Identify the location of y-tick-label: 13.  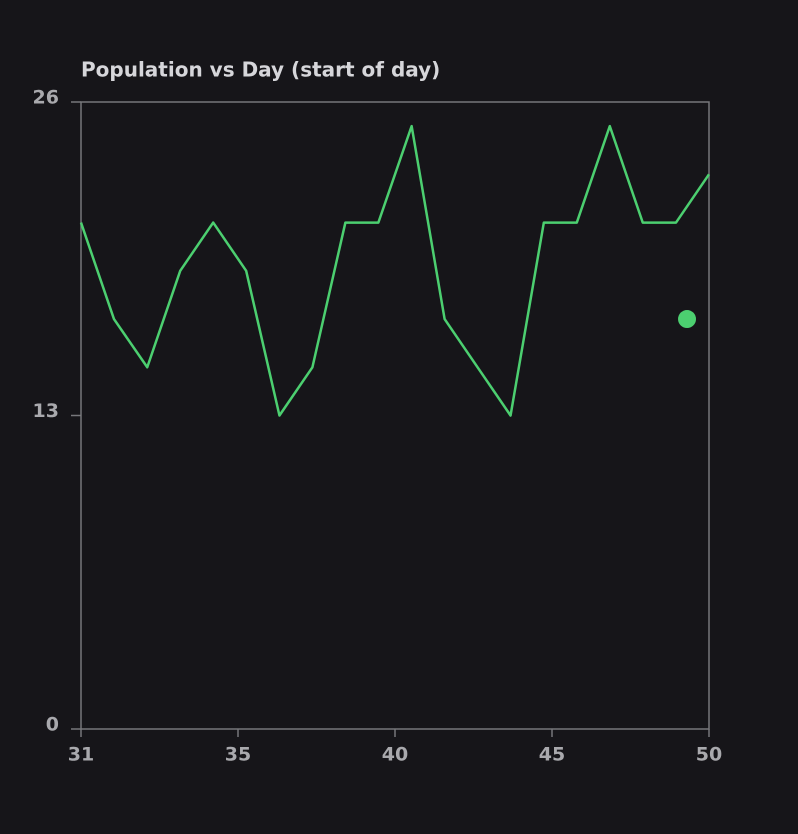
(46, 411).